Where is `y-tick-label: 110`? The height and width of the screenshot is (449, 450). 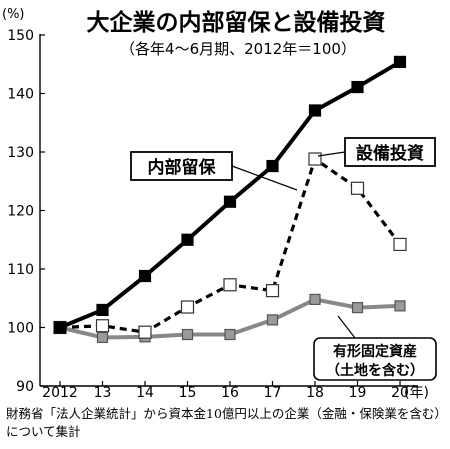 y-tick-label: 110 is located at coordinates (20, 270).